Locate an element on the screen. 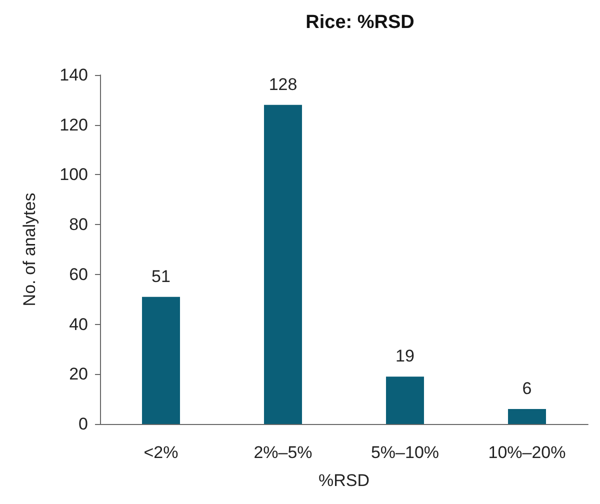  y-axis-title: No. of analytes is located at coordinates (29, 249).